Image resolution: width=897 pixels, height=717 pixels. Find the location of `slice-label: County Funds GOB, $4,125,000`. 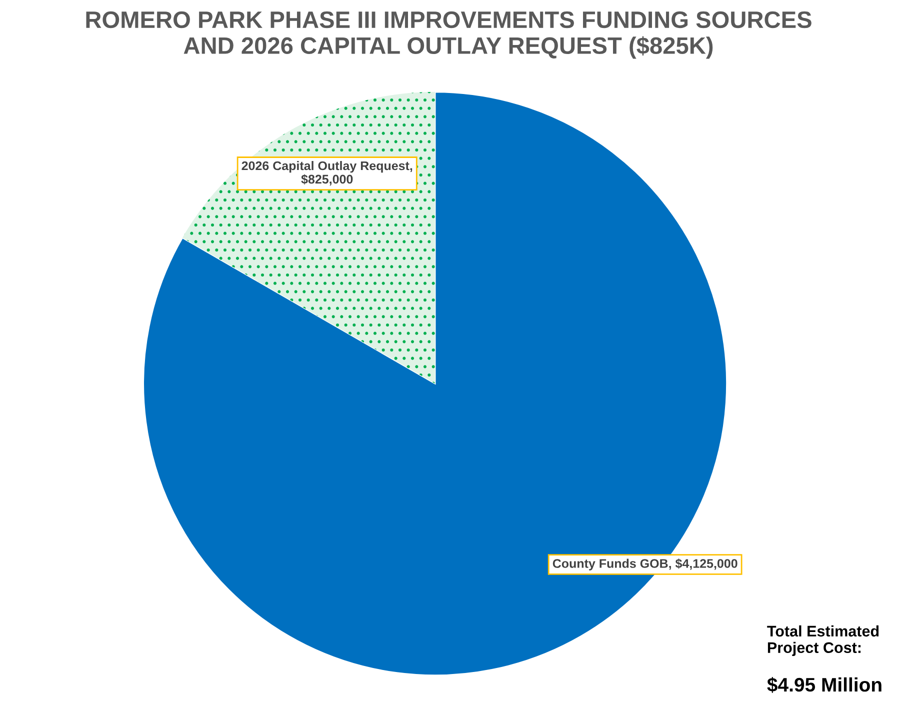

slice-label: County Funds GOB, $4,125,000 is located at coordinates (645, 564).